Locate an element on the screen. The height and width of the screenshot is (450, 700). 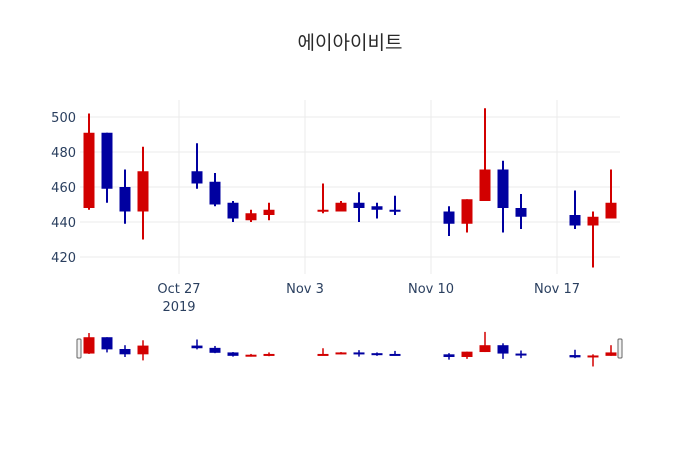
y-tick-label: 460 is located at coordinates (63, 188).